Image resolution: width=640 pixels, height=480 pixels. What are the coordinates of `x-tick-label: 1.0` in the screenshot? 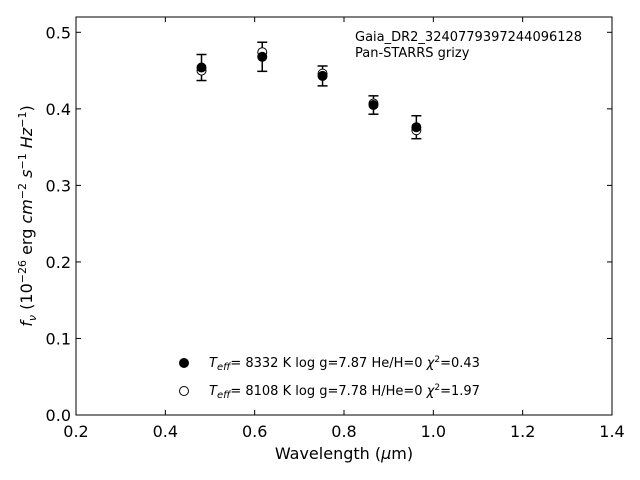 It's located at (433, 431).